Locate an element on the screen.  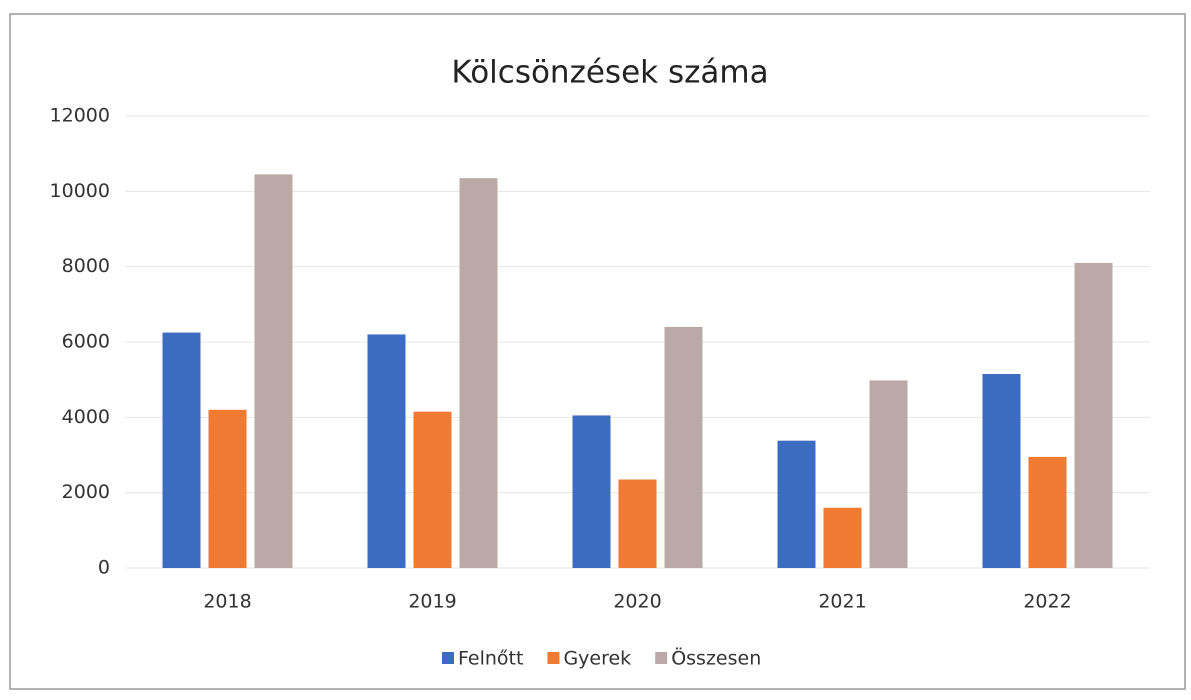
legend-label: Gyerek is located at coordinates (597, 659).